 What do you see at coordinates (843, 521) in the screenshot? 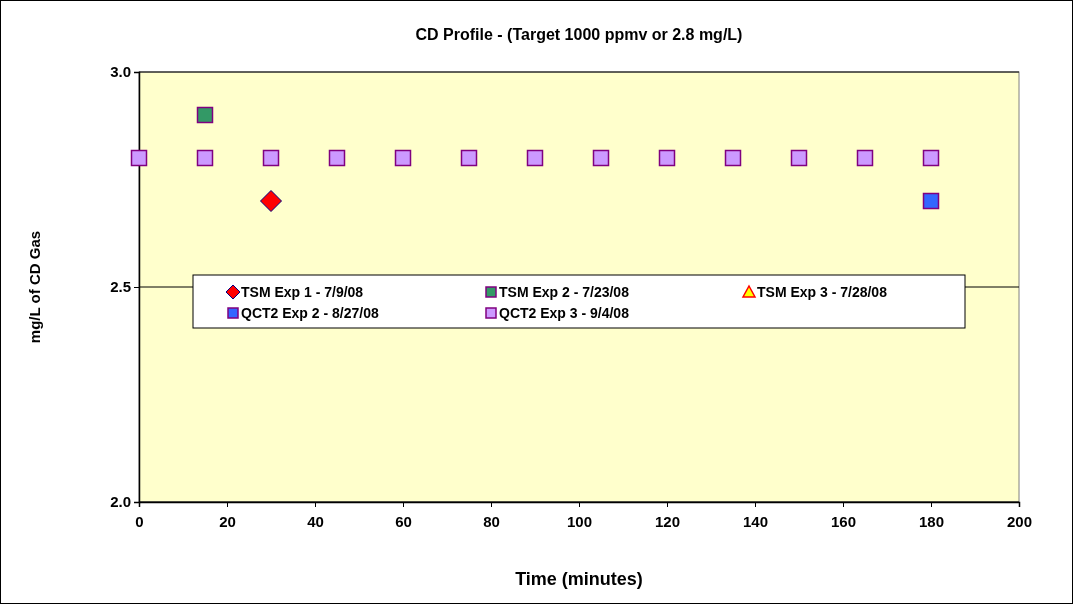
I see `x-tick-label: 160` at bounding box center [843, 521].